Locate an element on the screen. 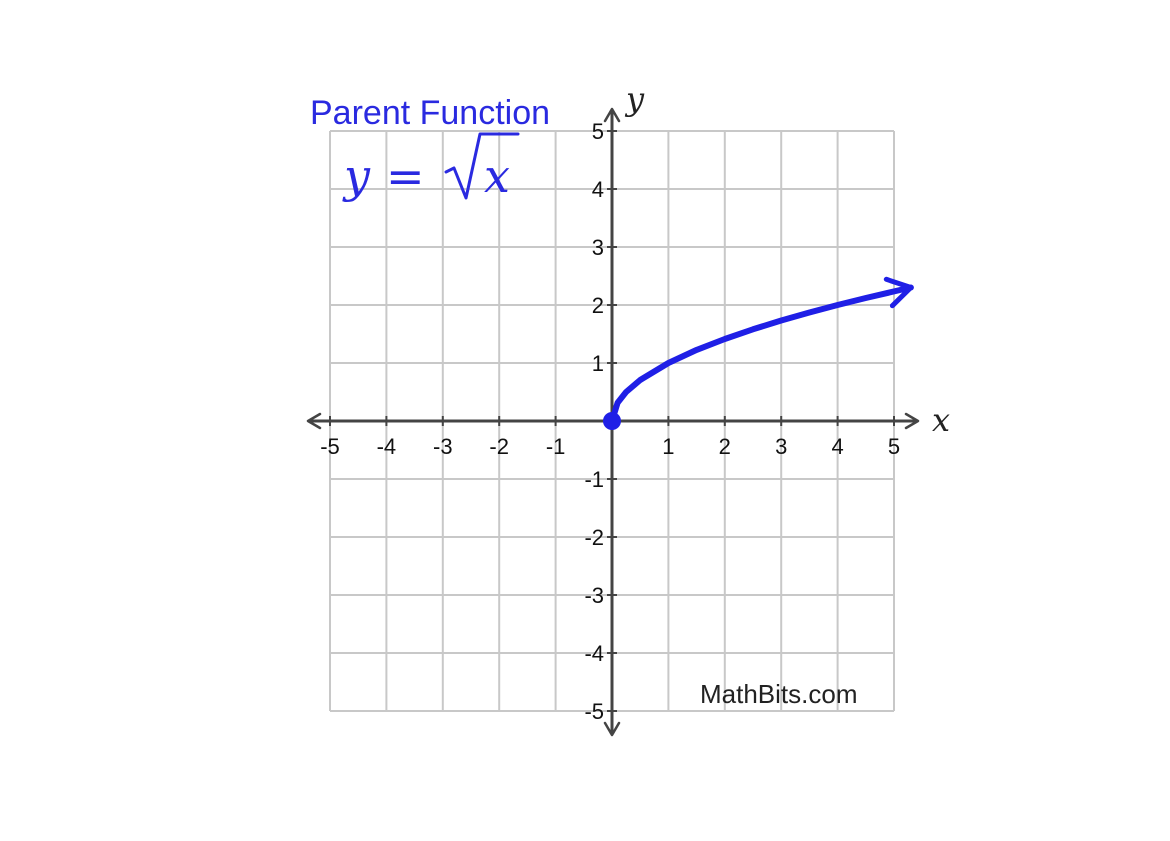 The height and width of the screenshot is (841, 1170). y-tick-label: -4 is located at coordinates (594, 653).